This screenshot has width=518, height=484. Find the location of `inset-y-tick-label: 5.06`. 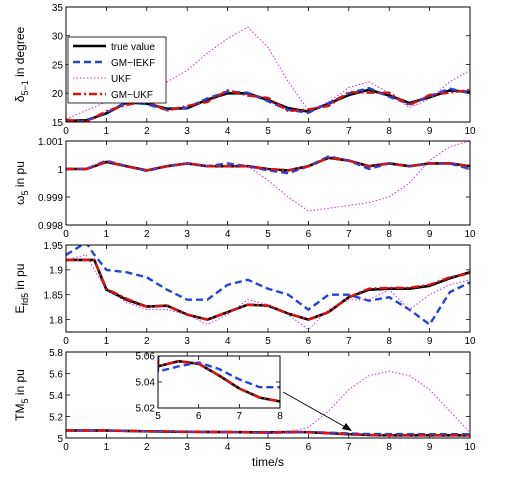

inset-y-tick-label: 5.06 is located at coordinates (146, 357).